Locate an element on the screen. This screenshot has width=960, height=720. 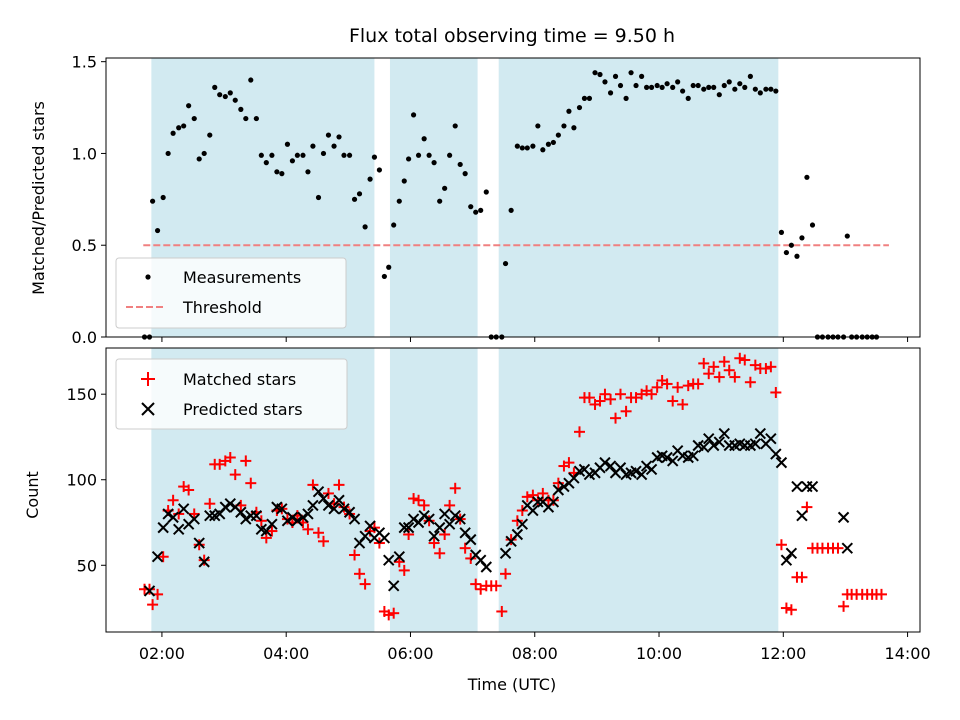
x-tick-label: 06:00 is located at coordinates (410, 653).